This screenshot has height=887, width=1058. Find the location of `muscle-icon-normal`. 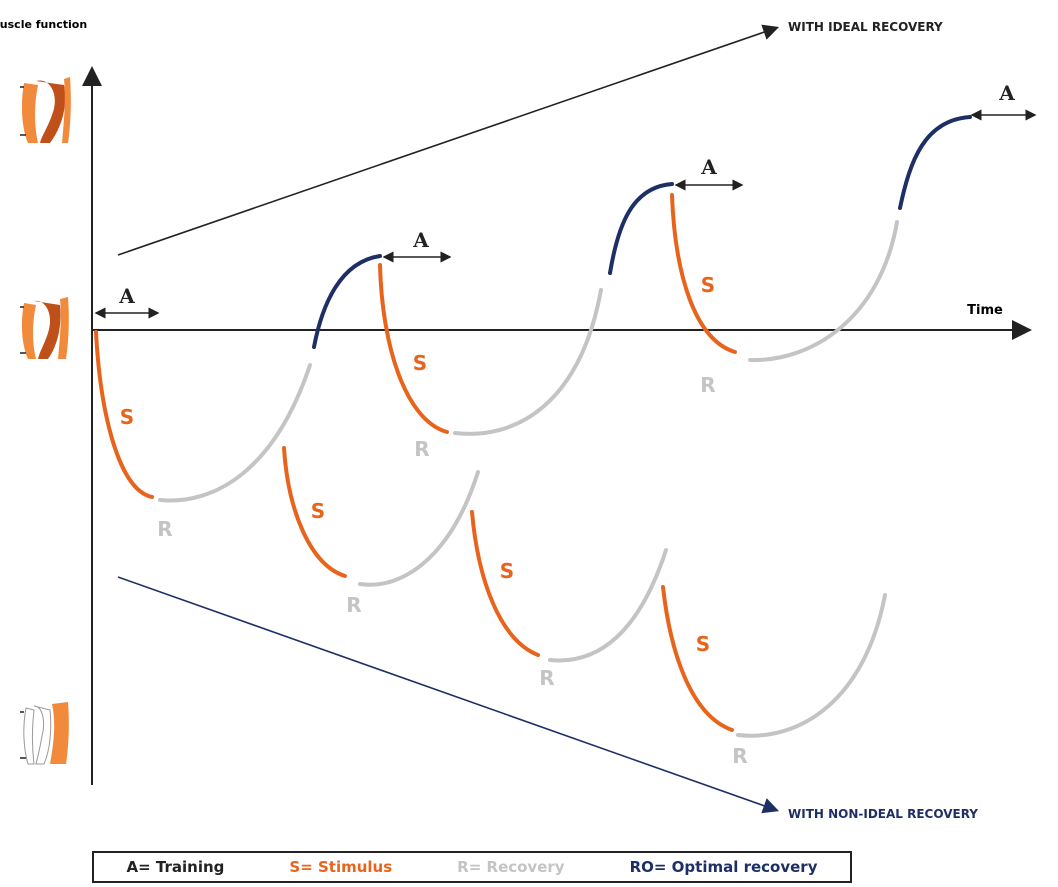

muscle-icon-normal is located at coordinates (44, 328).